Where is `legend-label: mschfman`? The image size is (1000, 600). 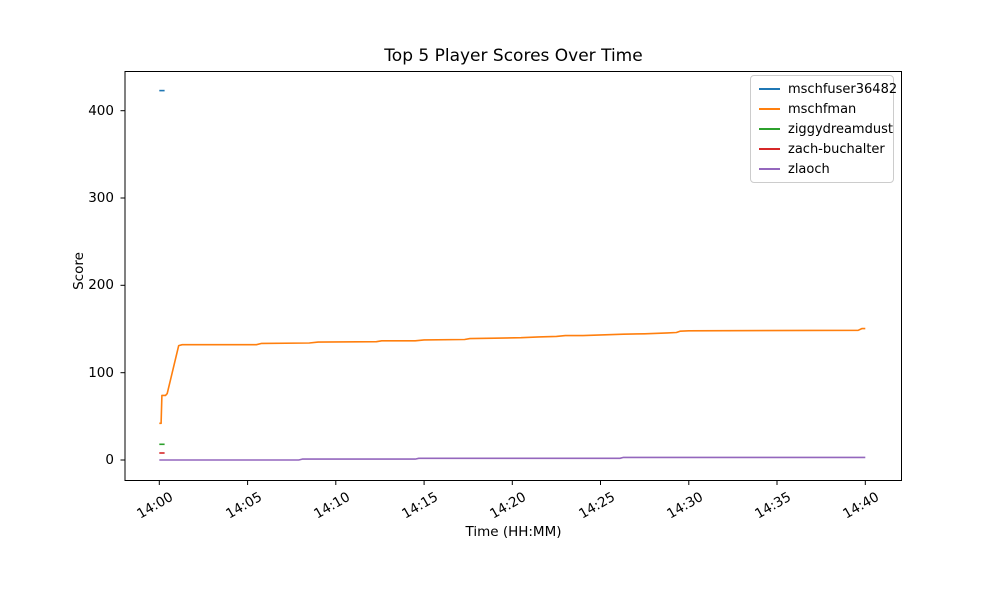 legend-label: mschfman is located at coordinates (822, 109).